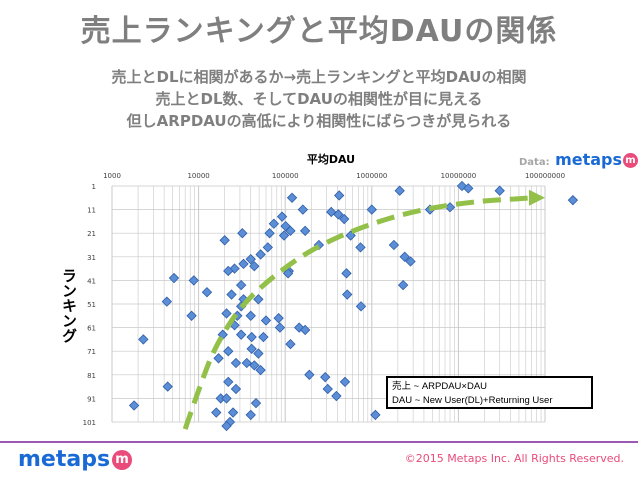  Describe the element at coordinates (91, 305) in the screenshot. I see `y-tick-label: 51` at that location.